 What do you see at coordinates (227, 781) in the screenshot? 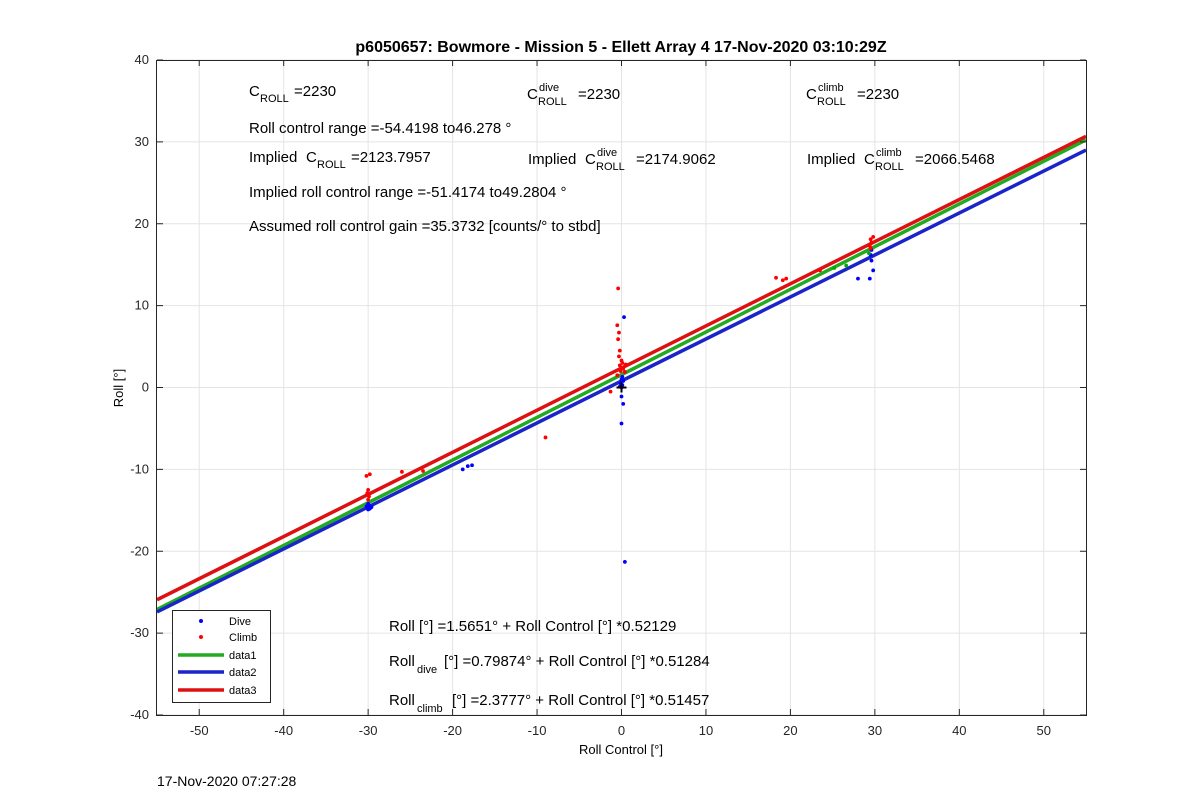
I see `footer-timestamp: 17-Nov-2020 07:27:28` at bounding box center [227, 781].